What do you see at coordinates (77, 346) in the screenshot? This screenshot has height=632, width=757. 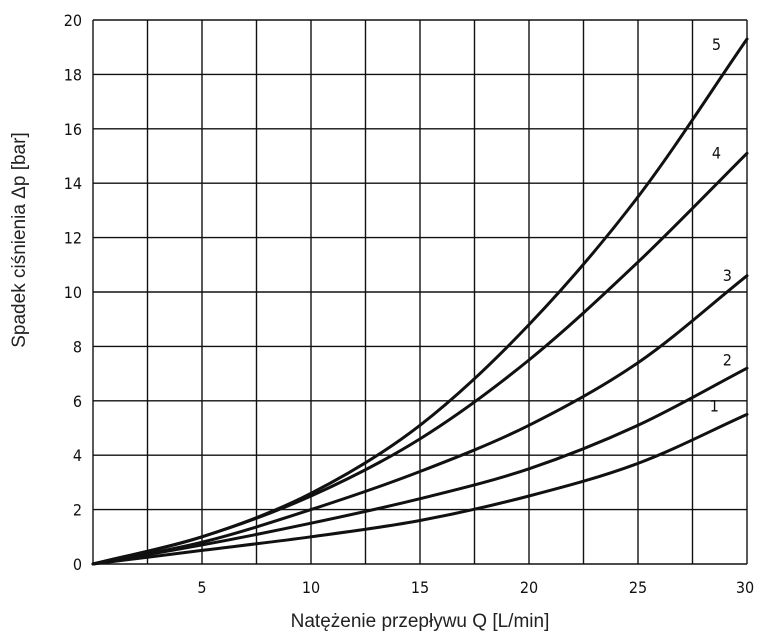 I see `y-tick-label: 8` at bounding box center [77, 346].